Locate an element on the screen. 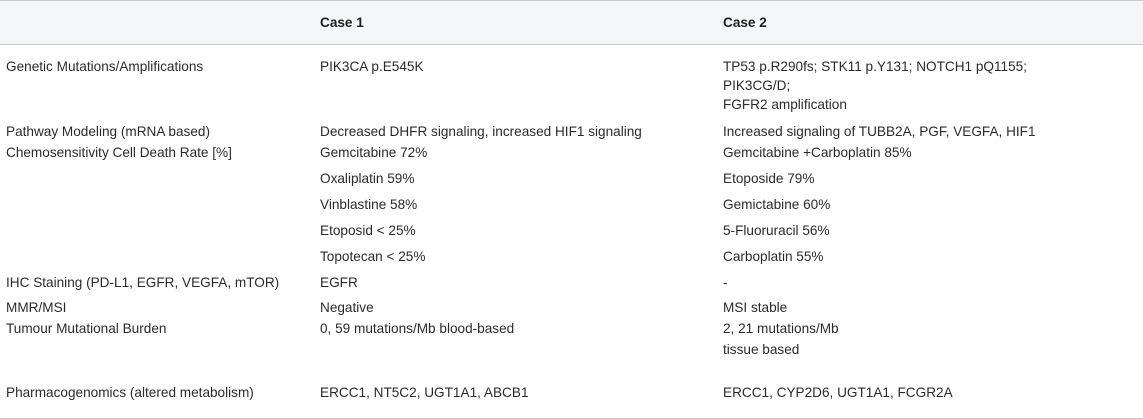 The width and height of the screenshot is (1143, 419). case2-tmb-line-2: tissue based is located at coordinates (761, 349).